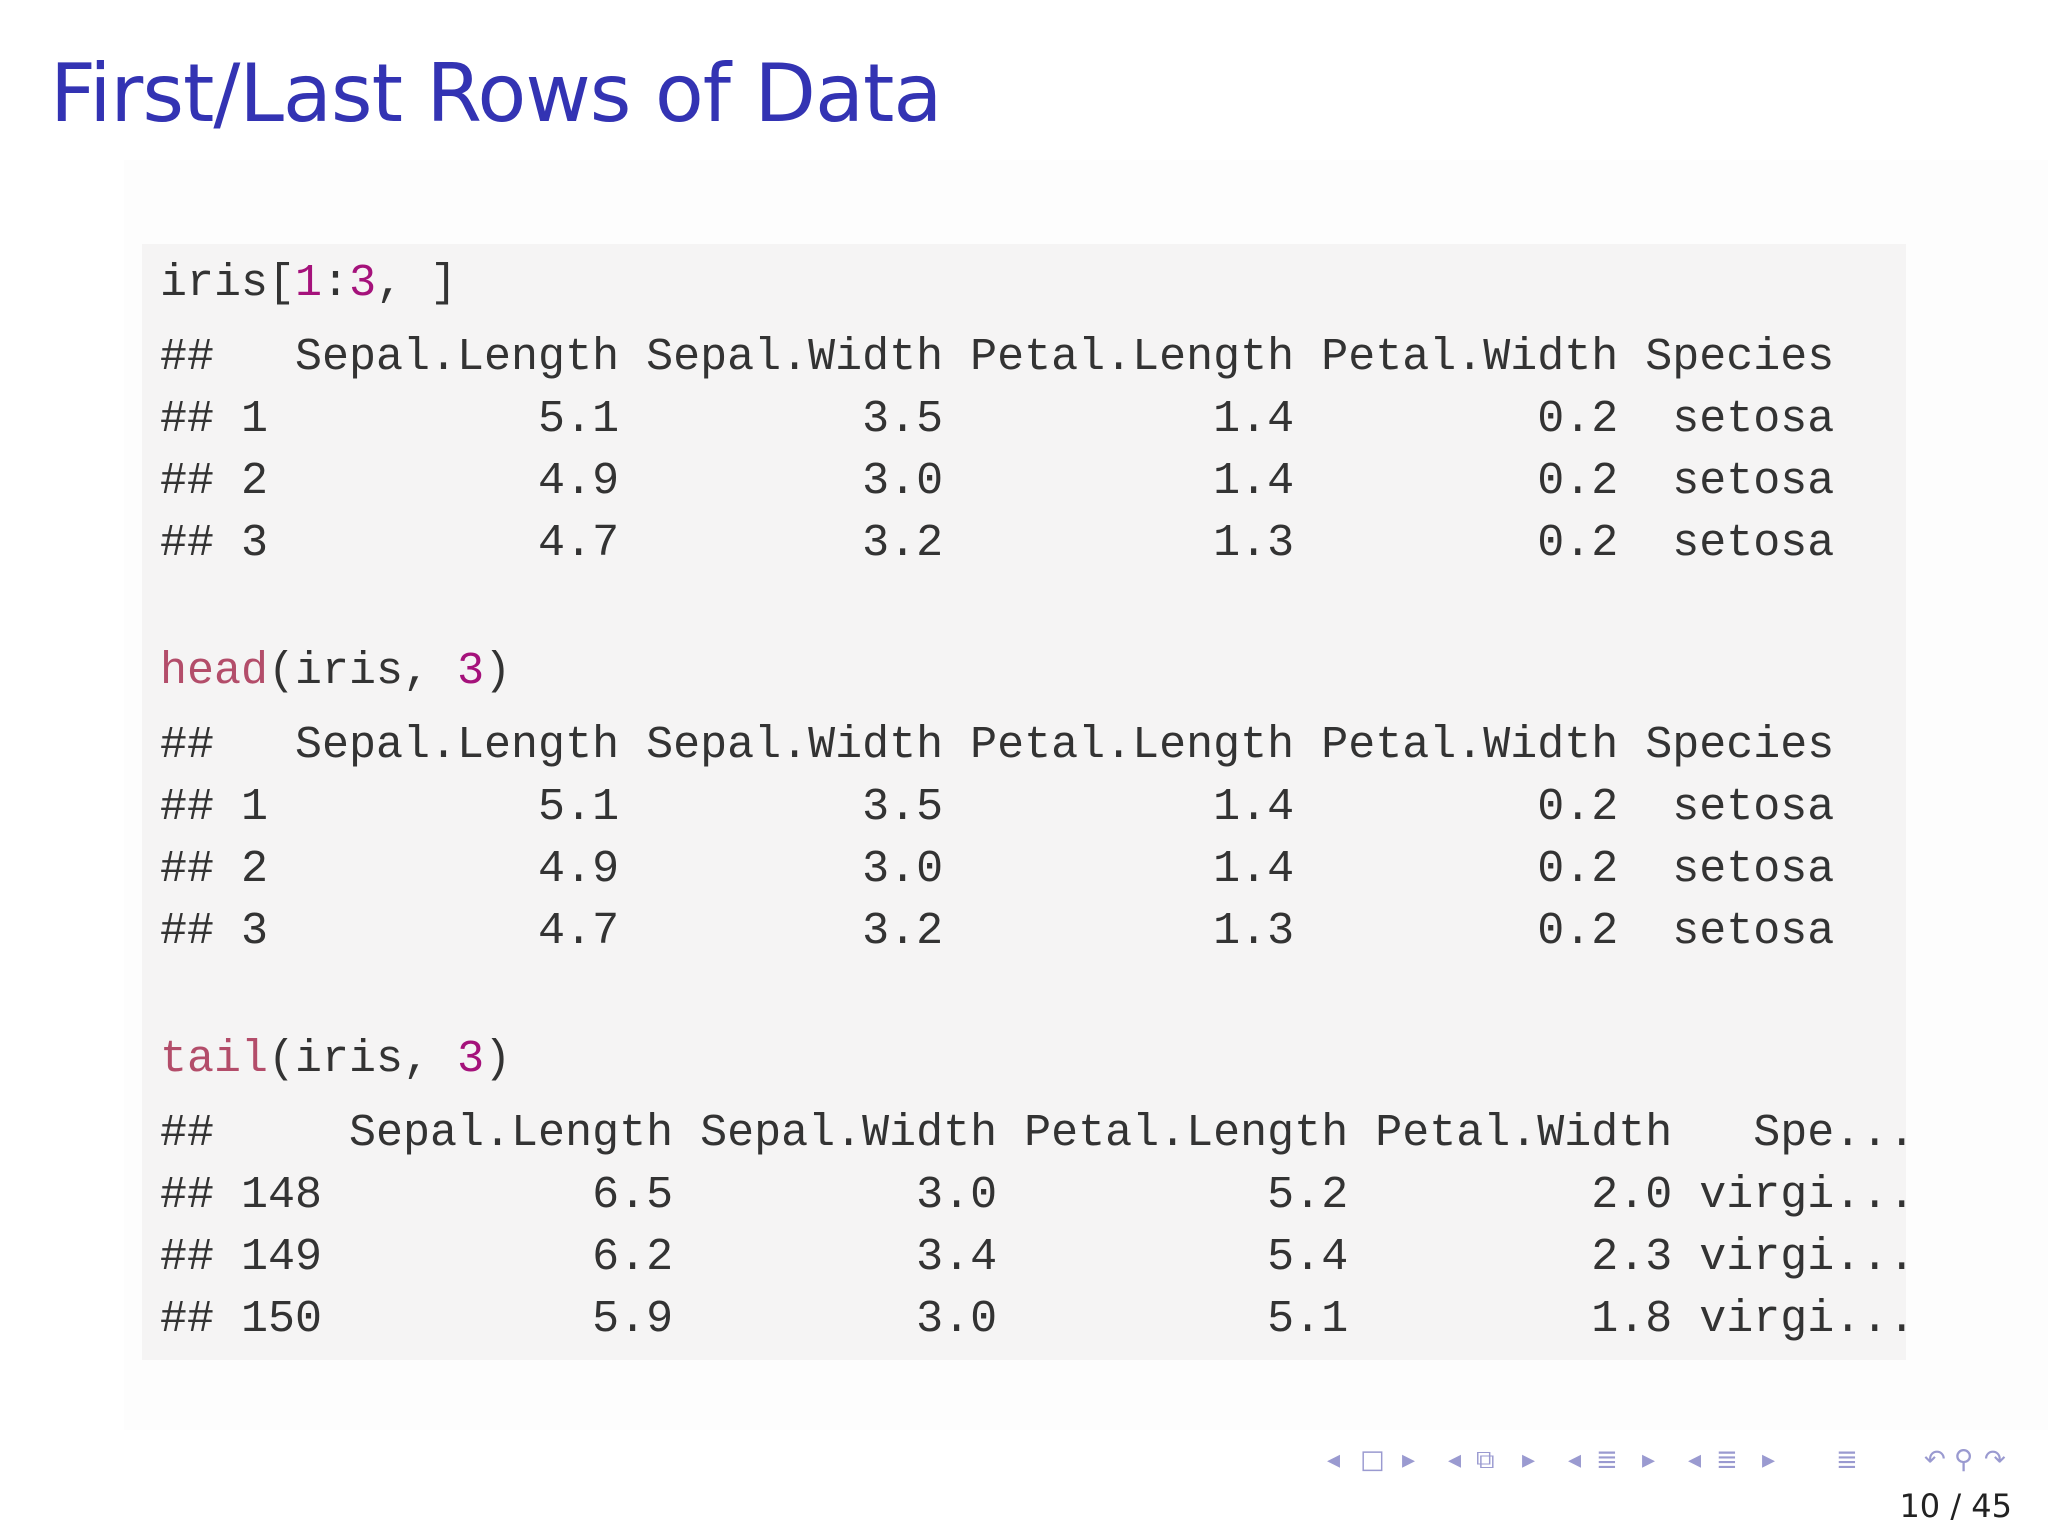 The width and height of the screenshot is (2048, 1536). What do you see at coordinates (214, 671) in the screenshot?
I see `function-name: head` at bounding box center [214, 671].